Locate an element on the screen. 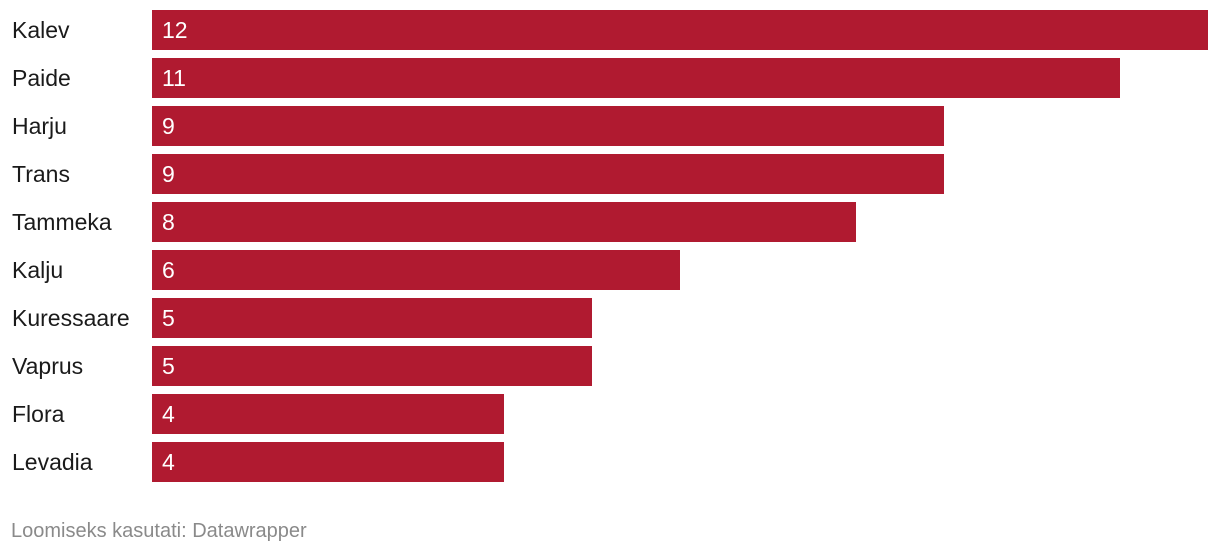 The image size is (1220, 558). category-label: Kalju is located at coordinates (37, 270).